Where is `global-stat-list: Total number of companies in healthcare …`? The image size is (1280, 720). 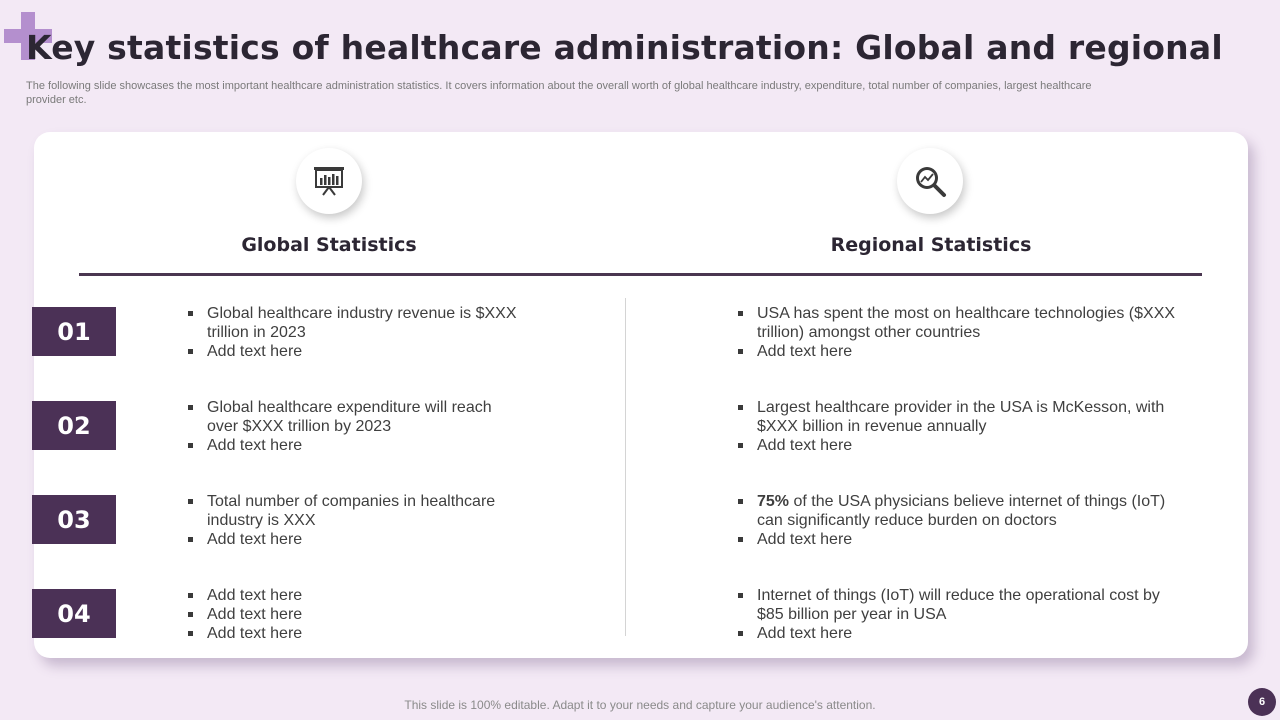 global-stat-list: Total number of companies in healthcare … is located at coordinates (352, 520).